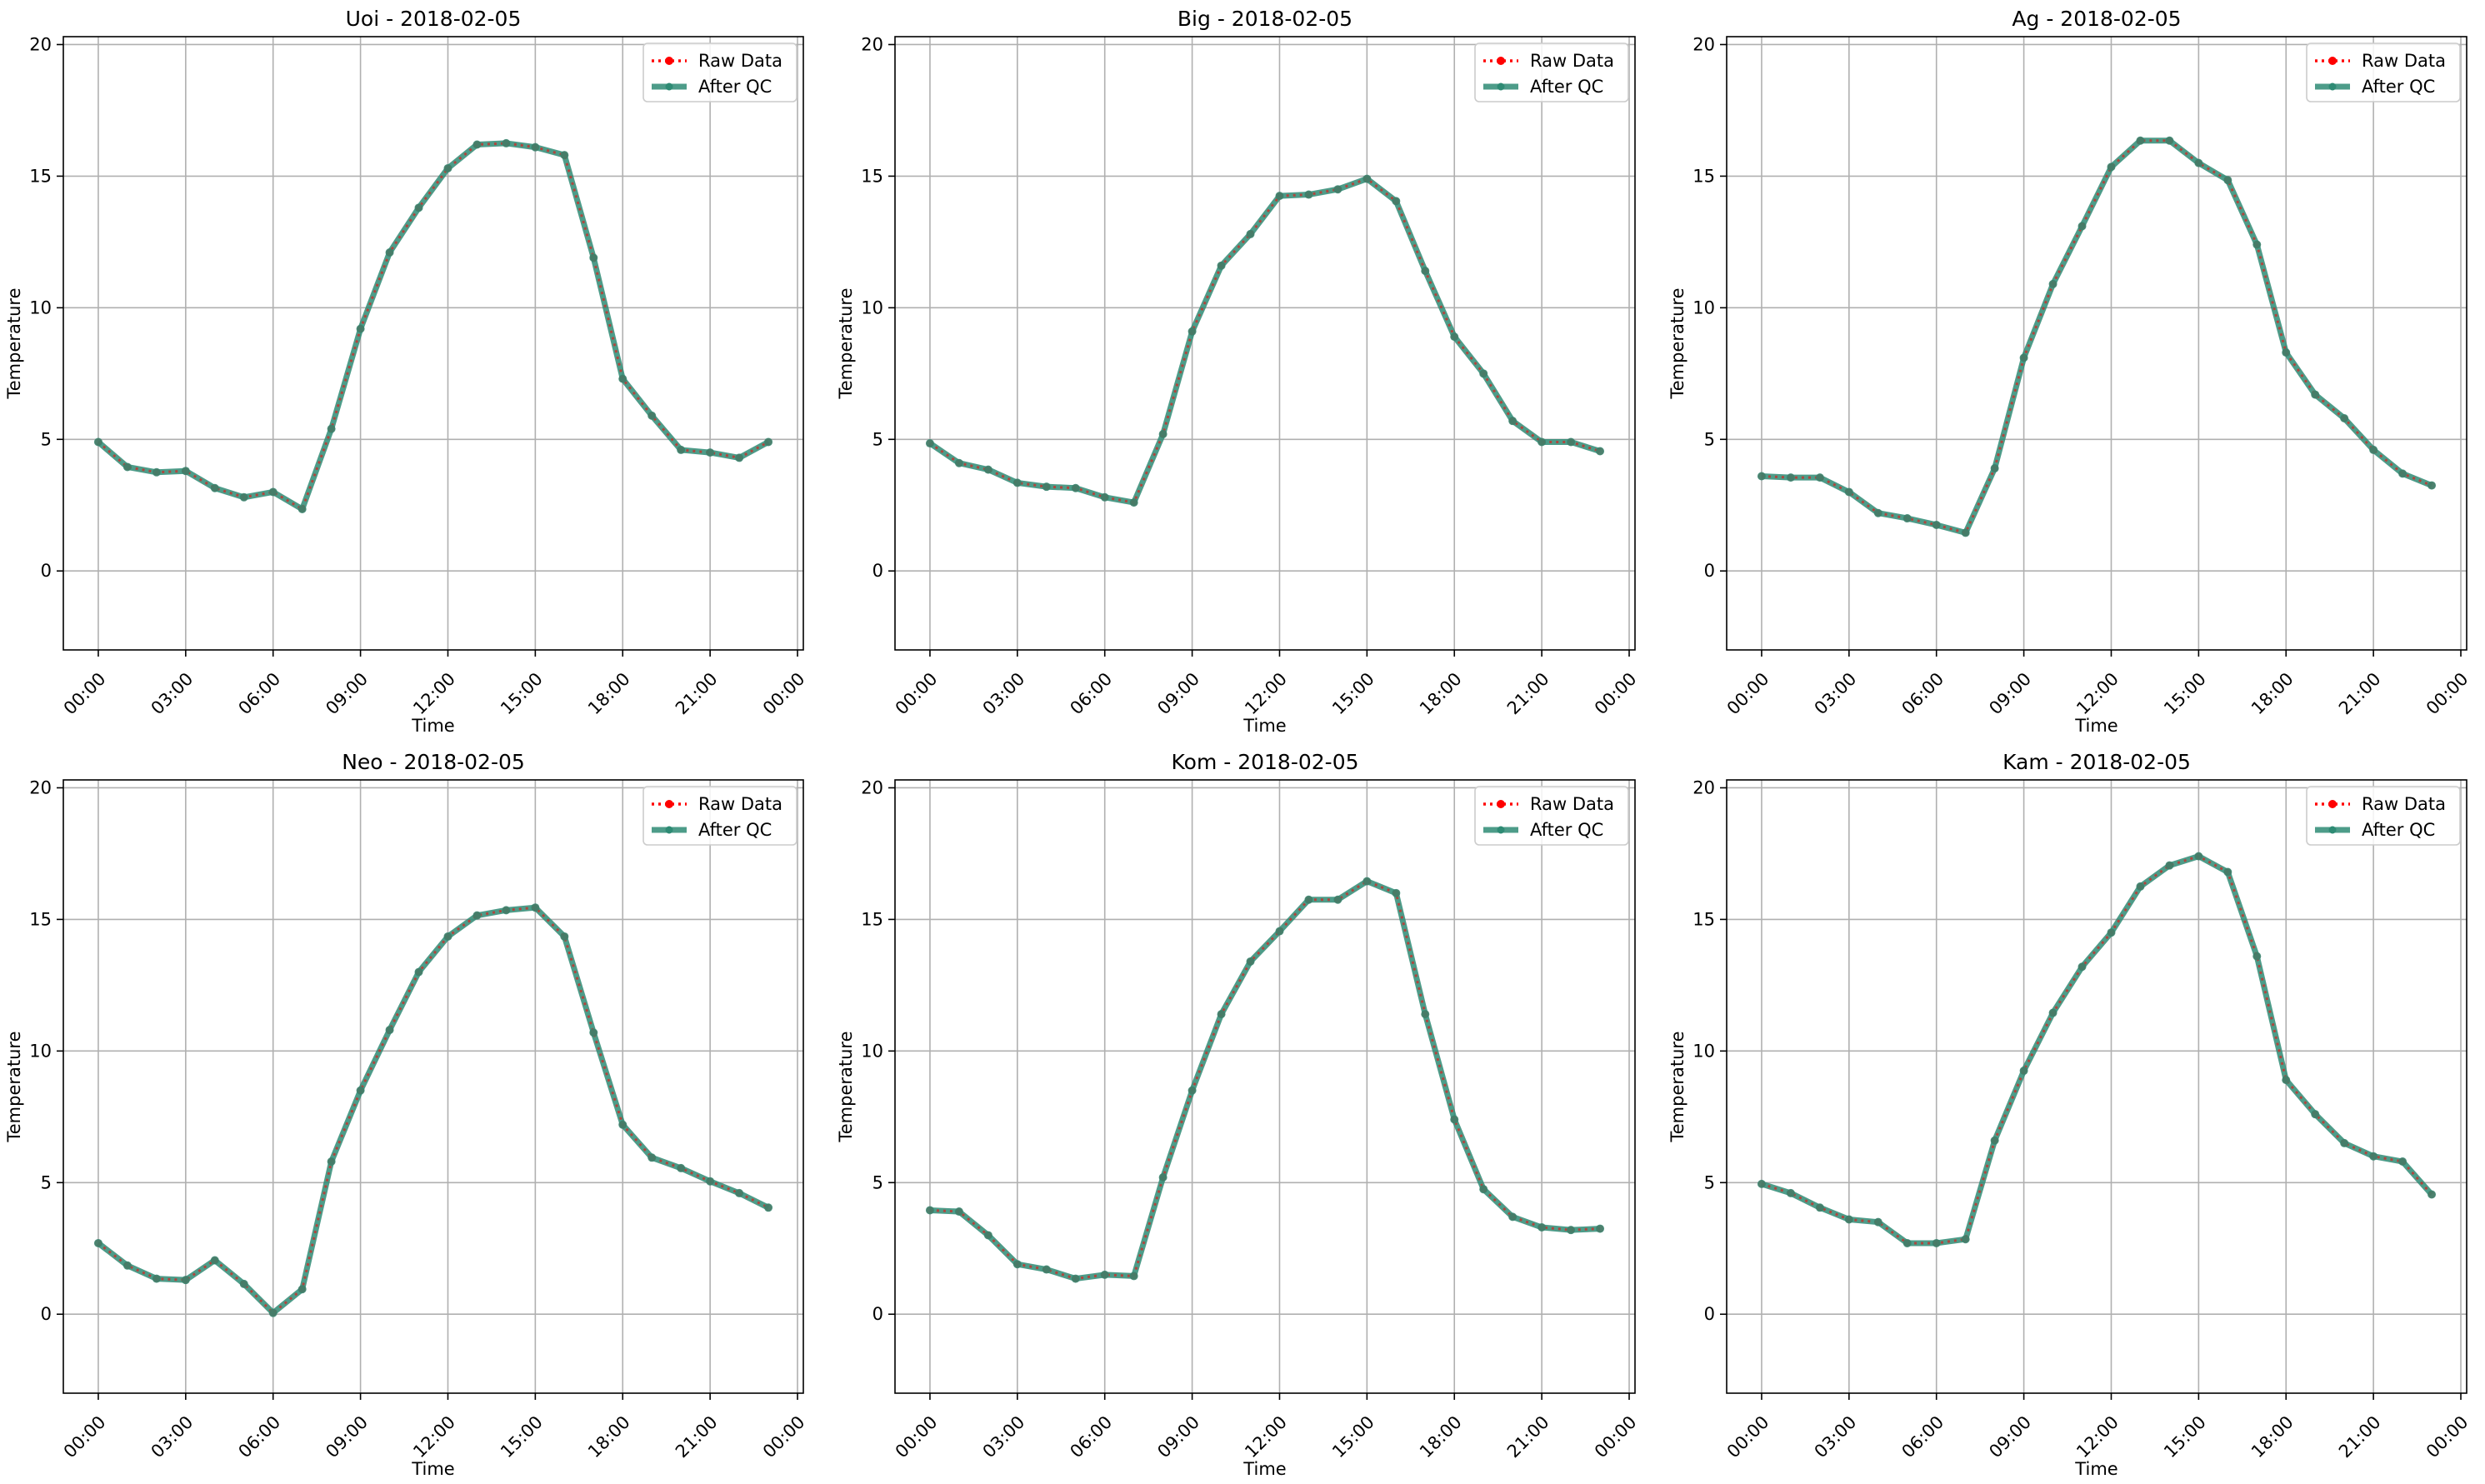 The width and height of the screenshot is (2485, 1484). Describe the element at coordinates (2097, 337) in the screenshot. I see `data-points` at that location.